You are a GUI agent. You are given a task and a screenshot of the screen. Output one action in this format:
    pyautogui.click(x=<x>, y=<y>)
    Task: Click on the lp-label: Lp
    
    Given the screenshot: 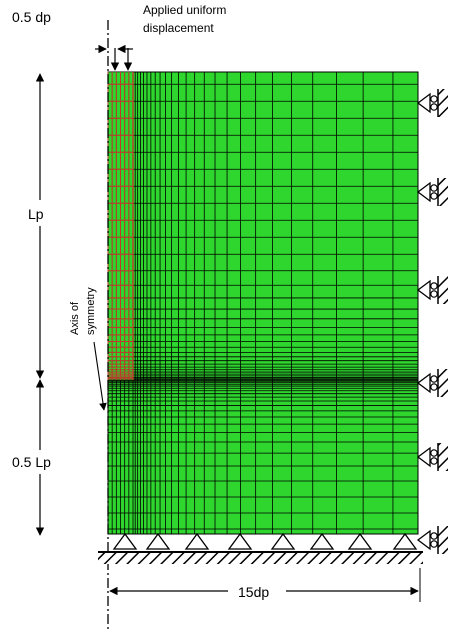 What is the action you would take?
    pyautogui.click(x=36, y=214)
    